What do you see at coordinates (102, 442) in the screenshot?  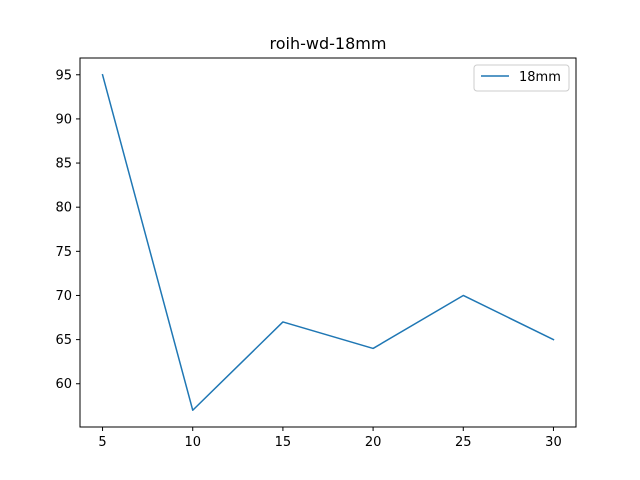 I see `x-tick-label: 5` at bounding box center [102, 442].